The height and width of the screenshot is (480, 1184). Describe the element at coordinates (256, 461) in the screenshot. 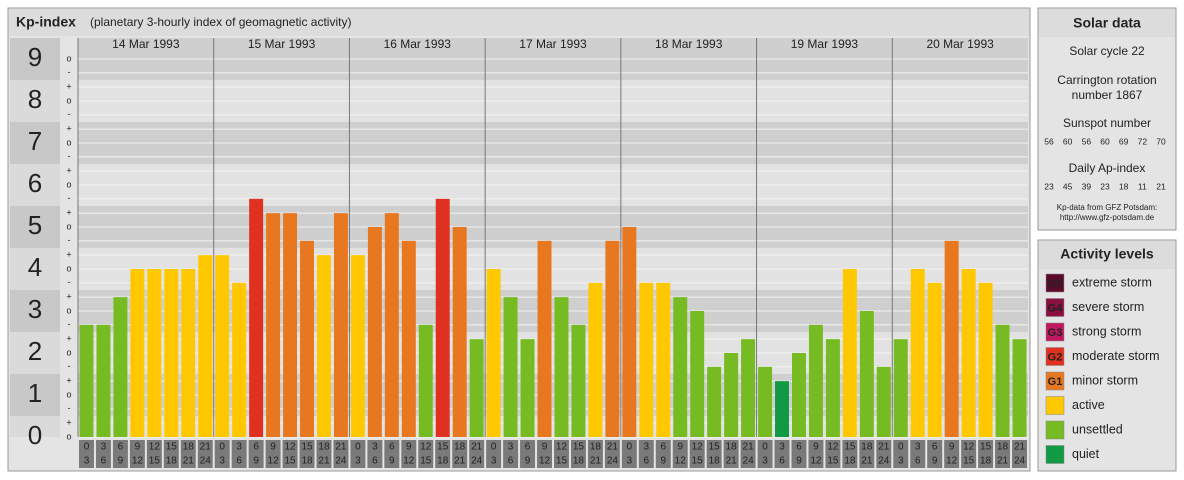

I see `interval-end: 9` at that location.